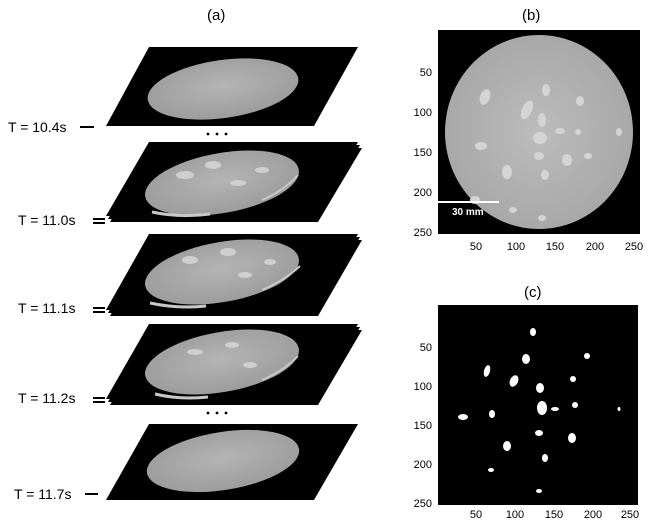 The width and height of the screenshot is (649, 520). I want to click on panel-b-y-tick: 200, so click(423, 193).